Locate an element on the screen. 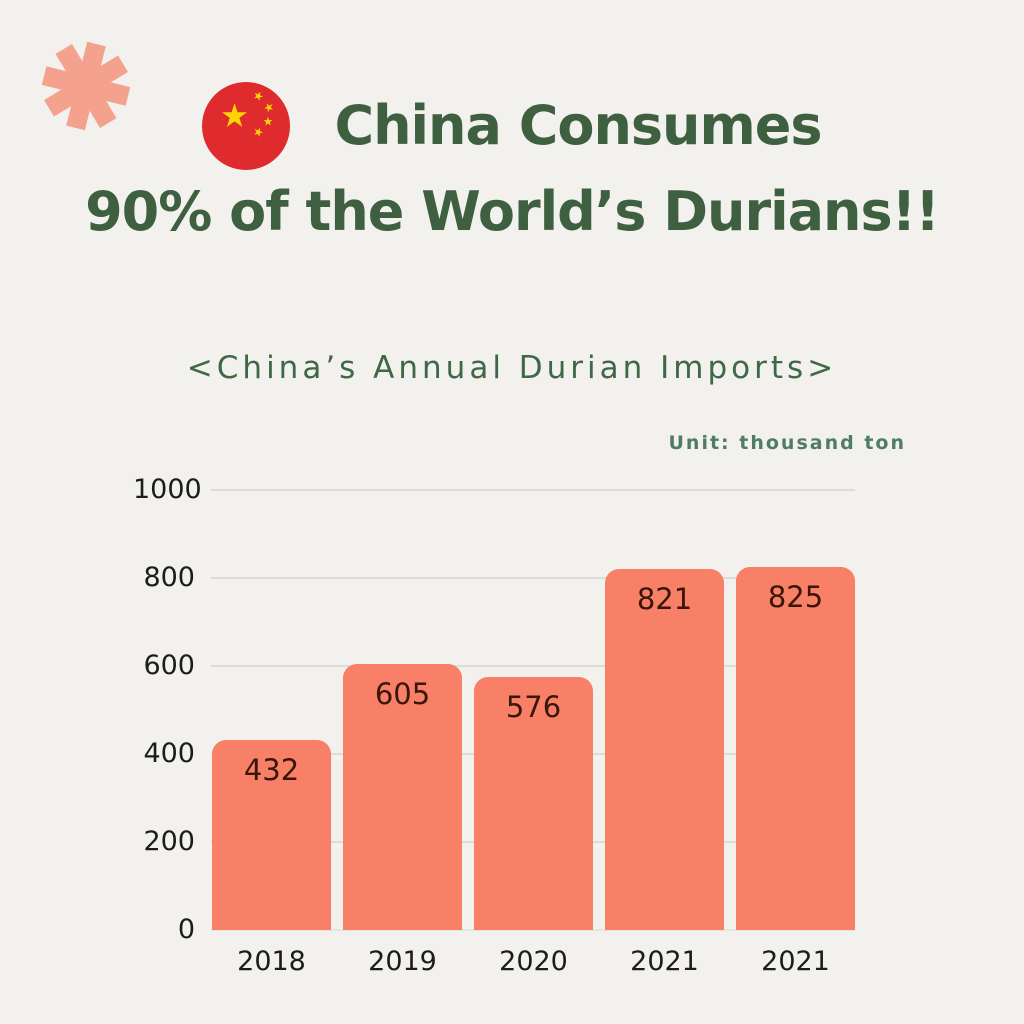  x-axis-label-4: 2021 is located at coordinates (795, 961).